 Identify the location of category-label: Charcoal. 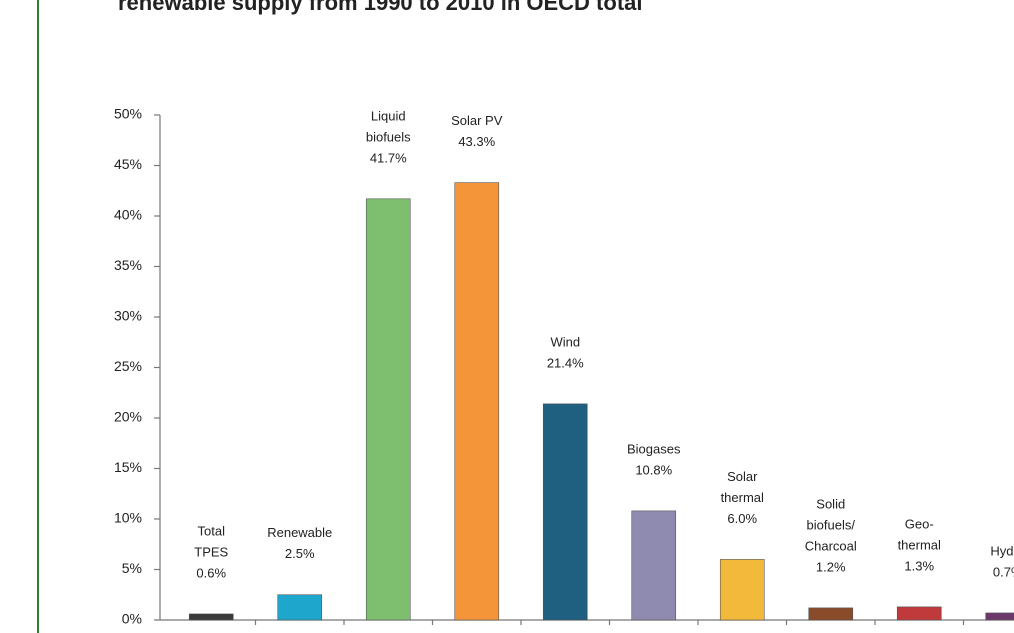
(831, 545).